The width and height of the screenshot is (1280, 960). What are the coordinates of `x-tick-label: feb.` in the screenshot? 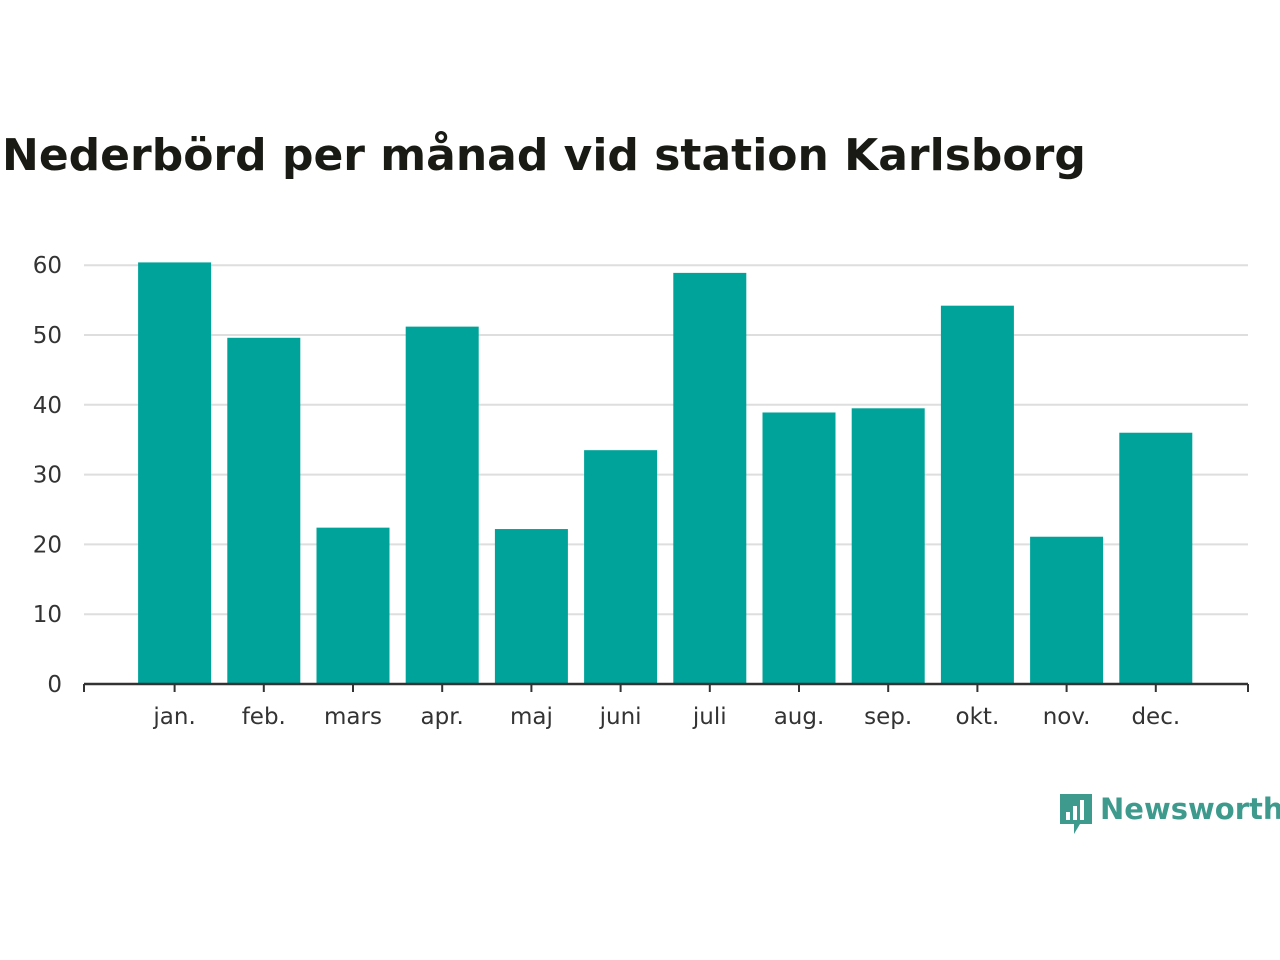 It's located at (264, 717).